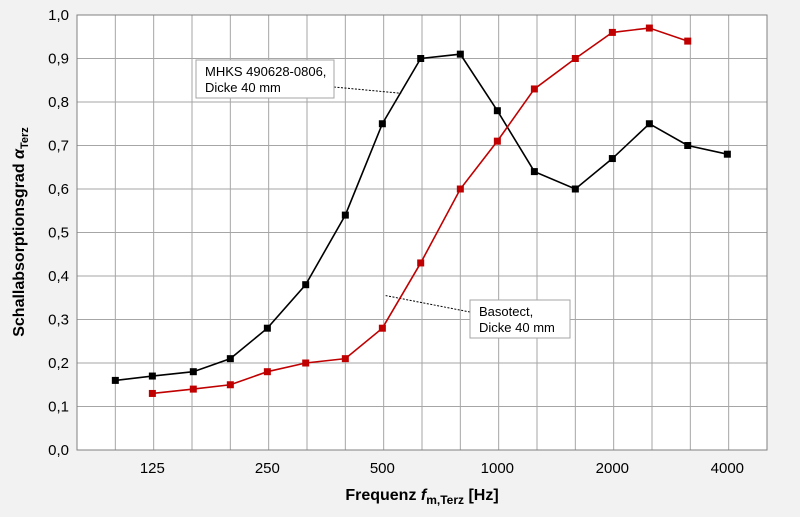  What do you see at coordinates (612, 468) in the screenshot?
I see `x-tick-label: 2000` at bounding box center [612, 468].